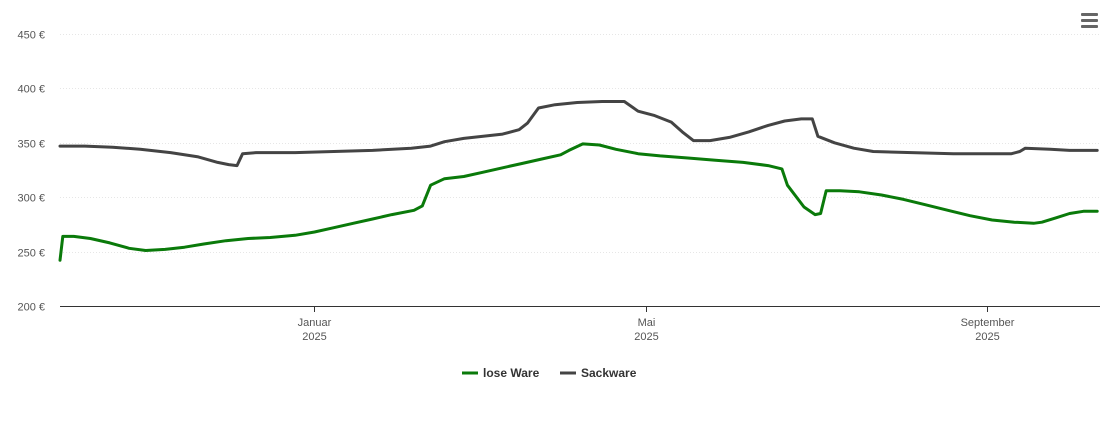 The image size is (1110, 423). I want to click on x-tick-label: Januar, so click(315, 323).